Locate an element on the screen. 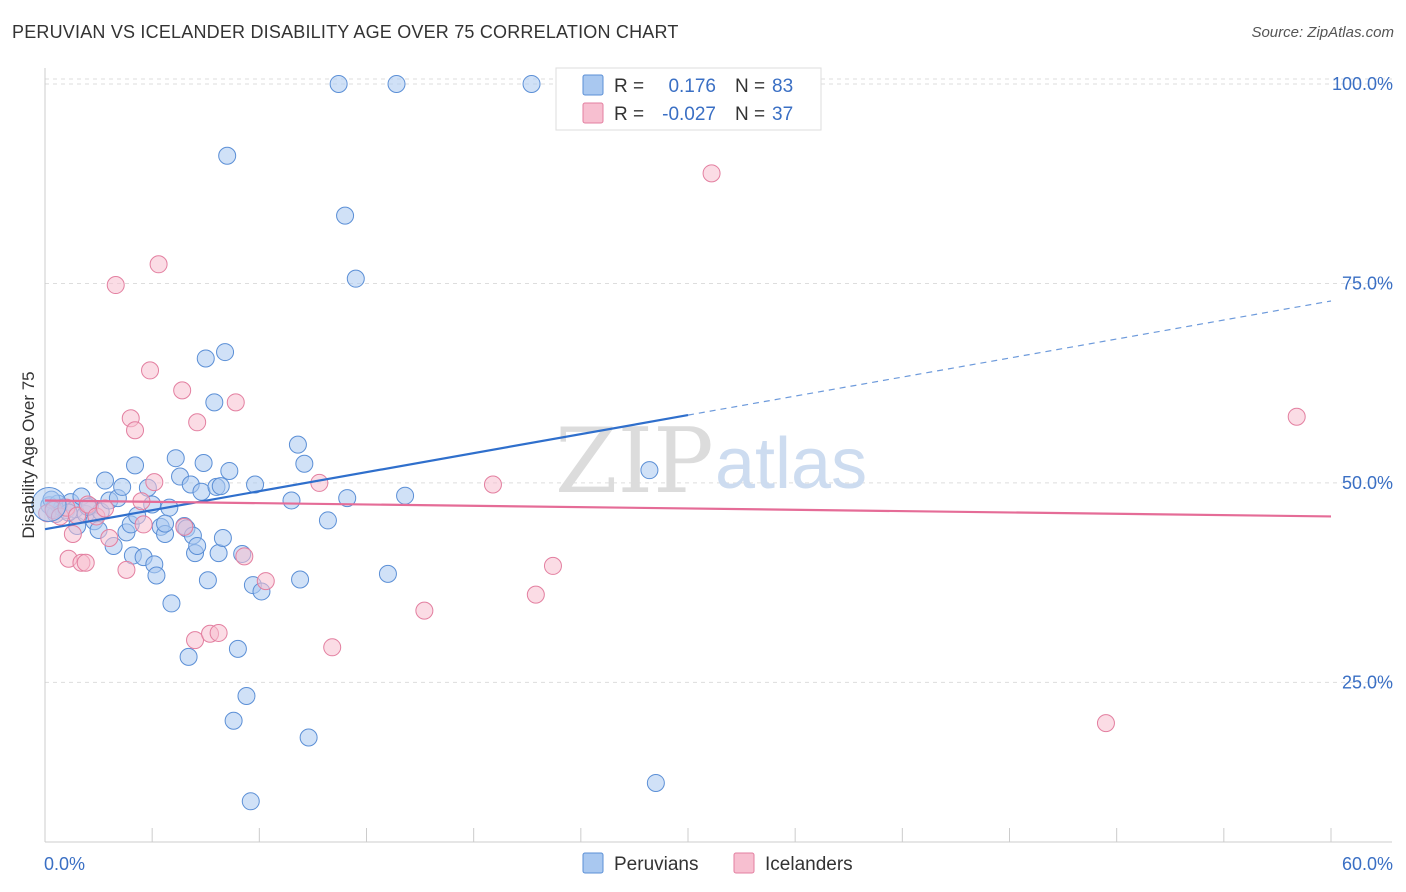 The image size is (1406, 892). watermark: ZIP atlas is located at coordinates (711, 461).